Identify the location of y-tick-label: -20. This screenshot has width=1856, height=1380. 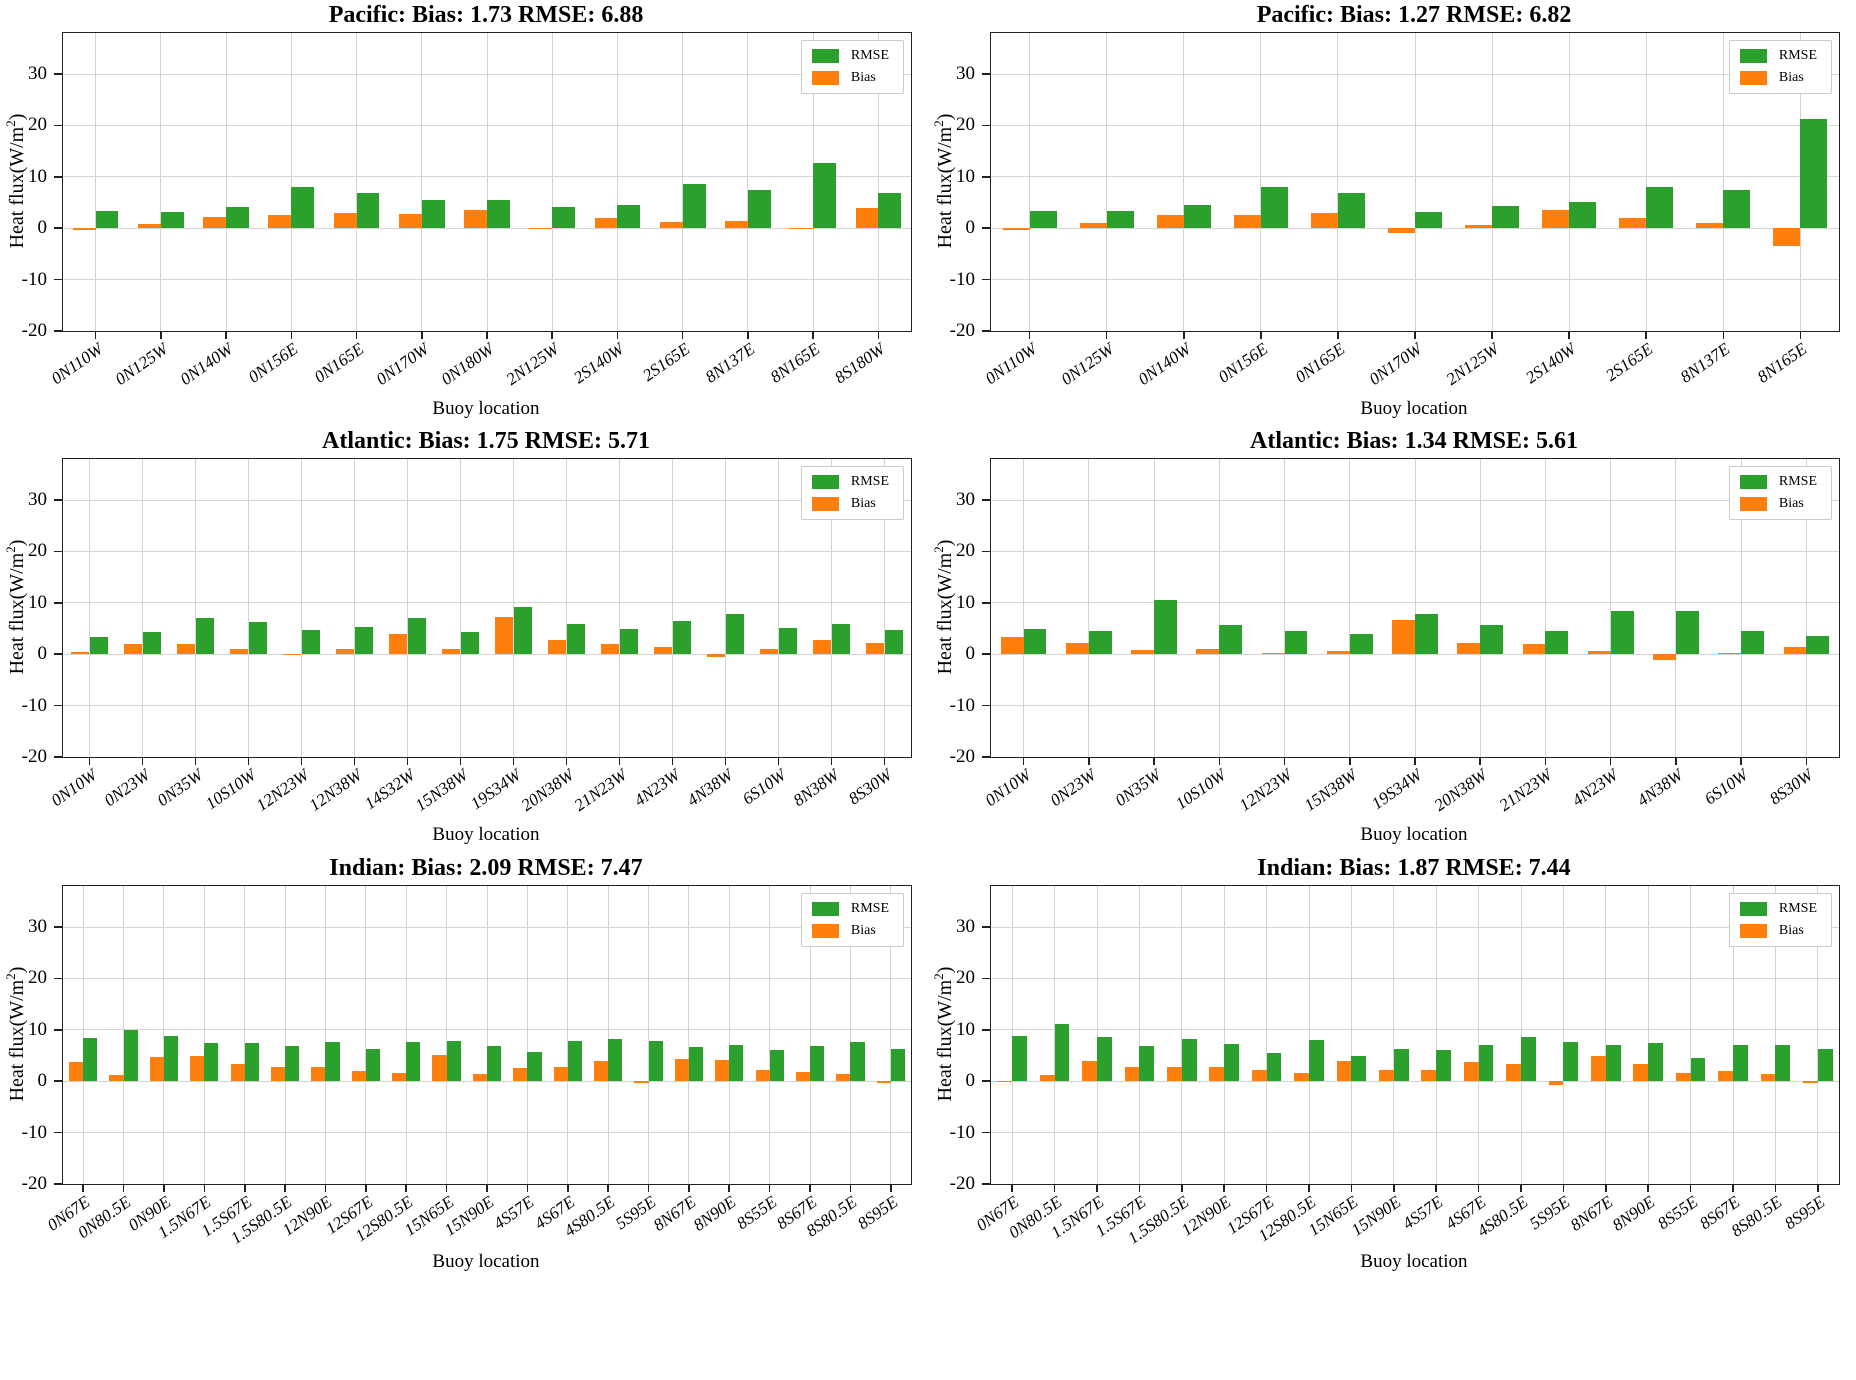
(962, 1183).